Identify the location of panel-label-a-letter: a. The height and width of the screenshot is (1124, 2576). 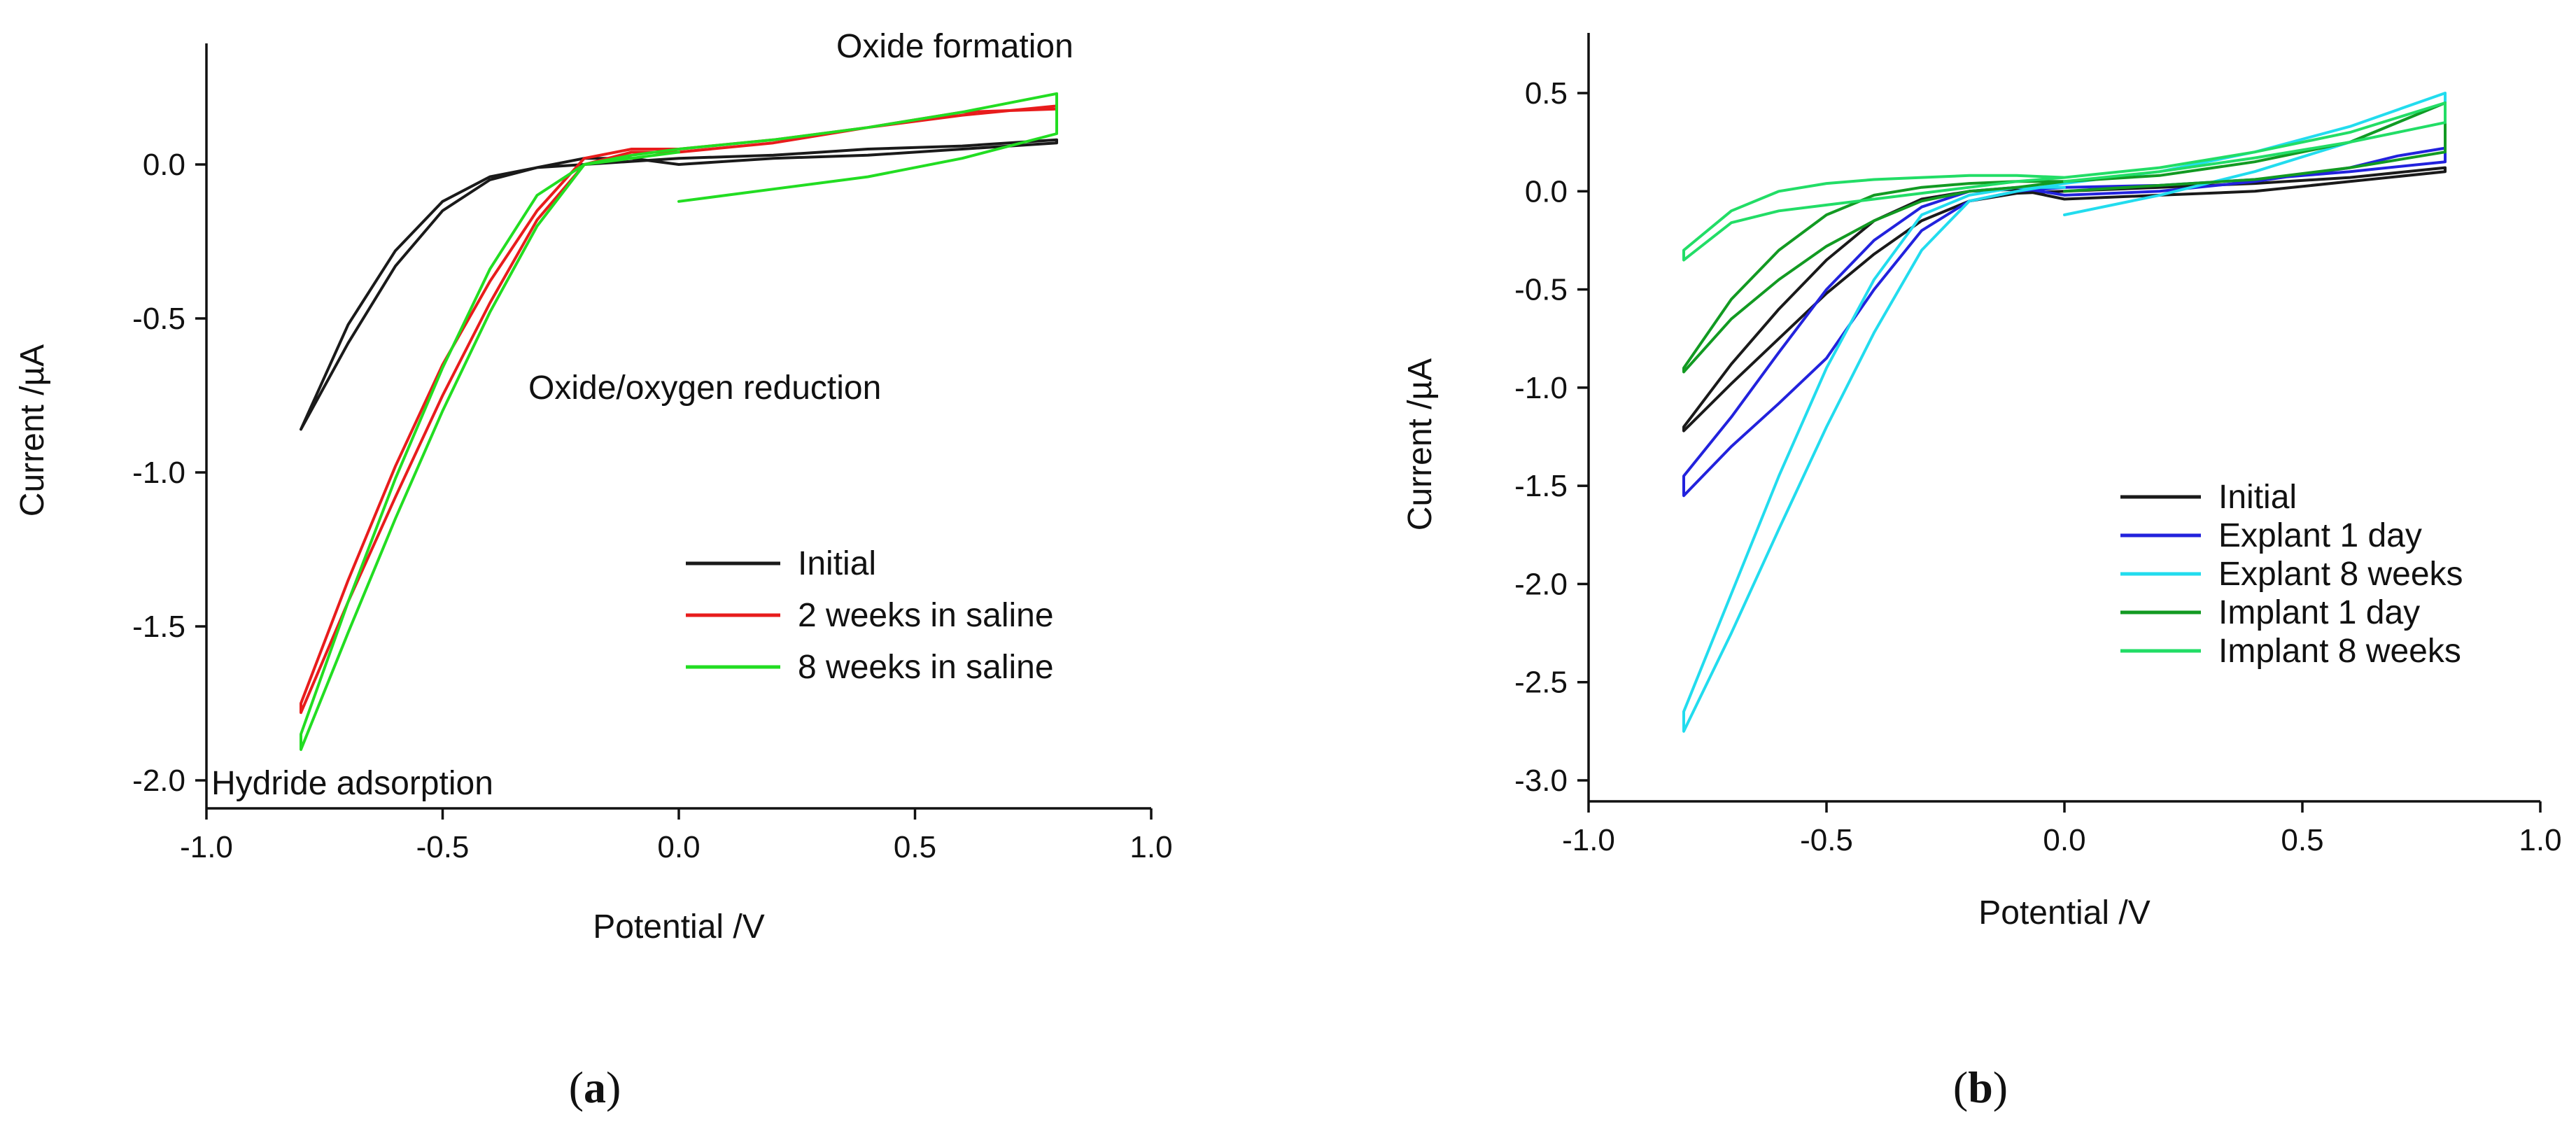
(595, 1087).